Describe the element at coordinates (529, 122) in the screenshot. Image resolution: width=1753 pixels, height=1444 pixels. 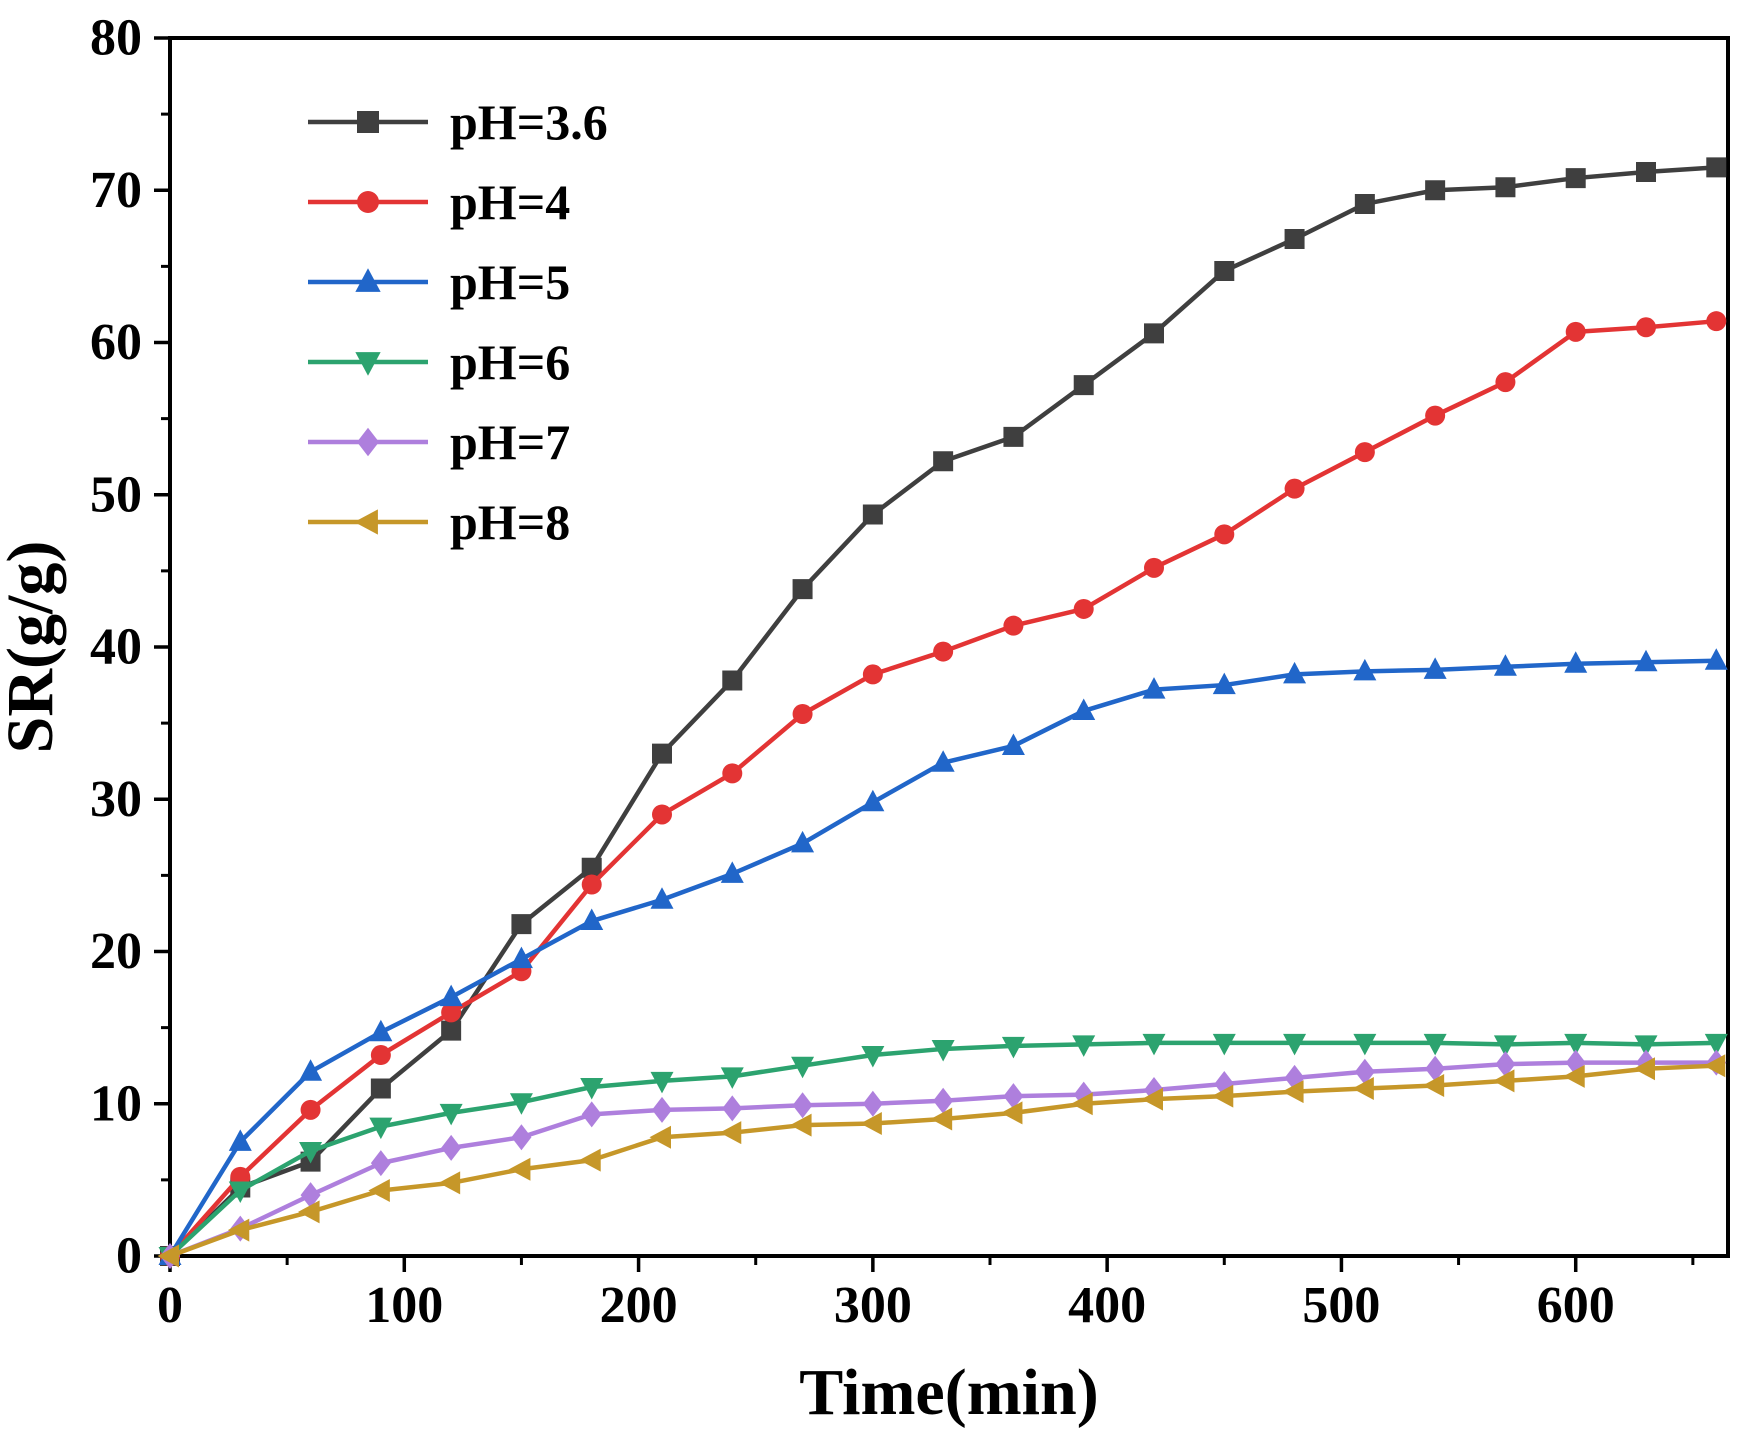
I see `svg-text: pH=3.6` at that location.